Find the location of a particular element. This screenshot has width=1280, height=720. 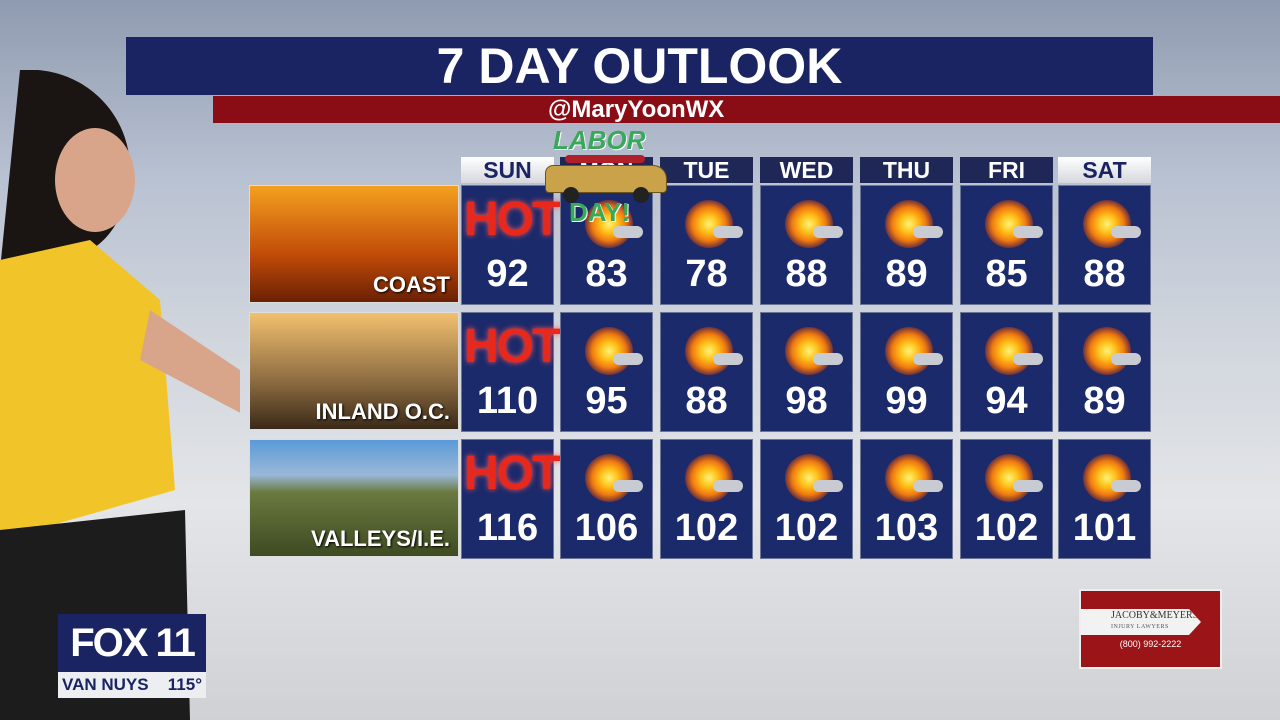

twitter-handle: @MaryYoonWX is located at coordinates (746, 109).